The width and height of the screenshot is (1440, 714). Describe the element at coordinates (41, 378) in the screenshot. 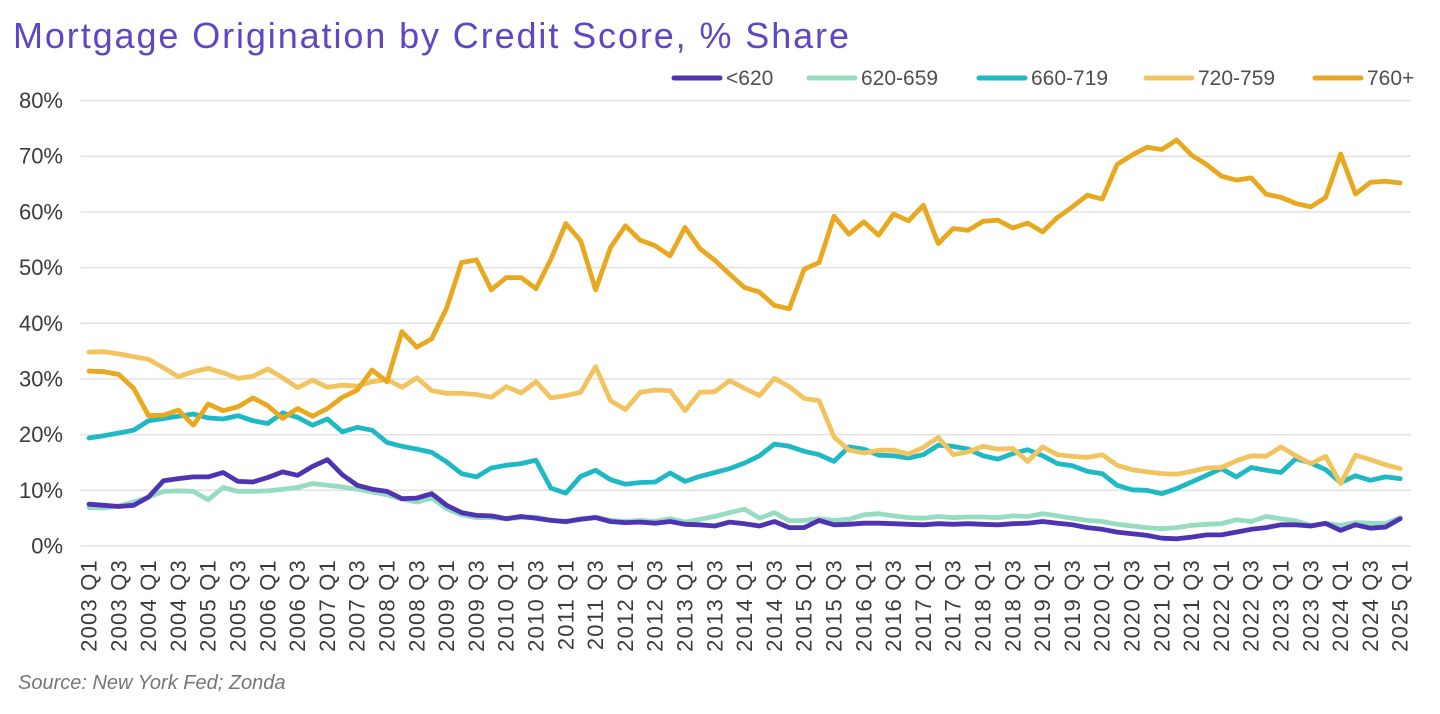

I see `svg-text: 30%` at that location.